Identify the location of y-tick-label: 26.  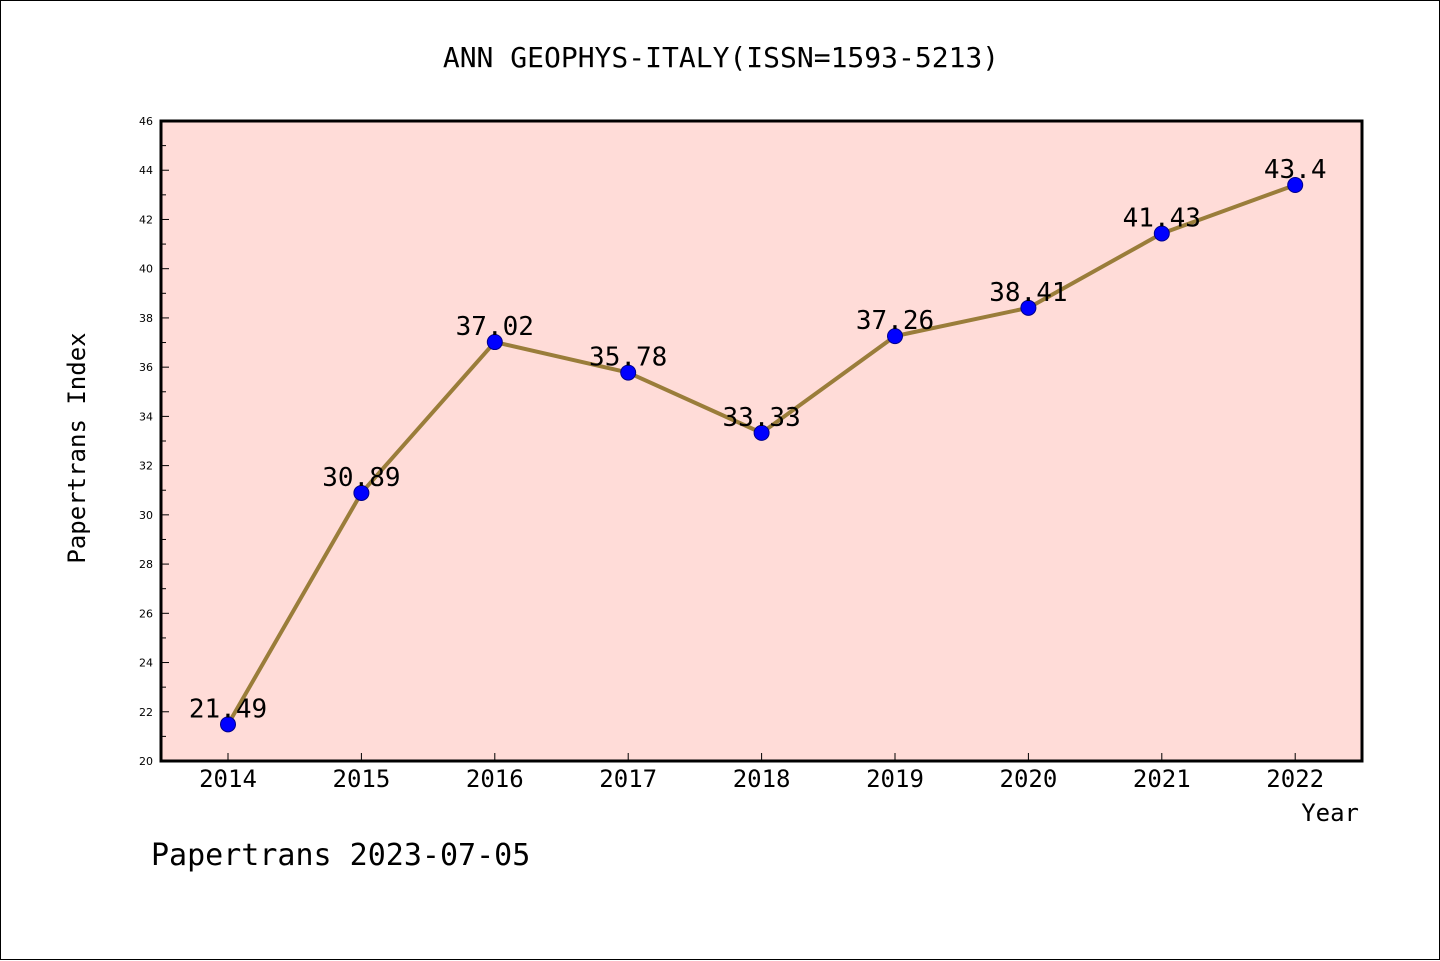
(146, 613).